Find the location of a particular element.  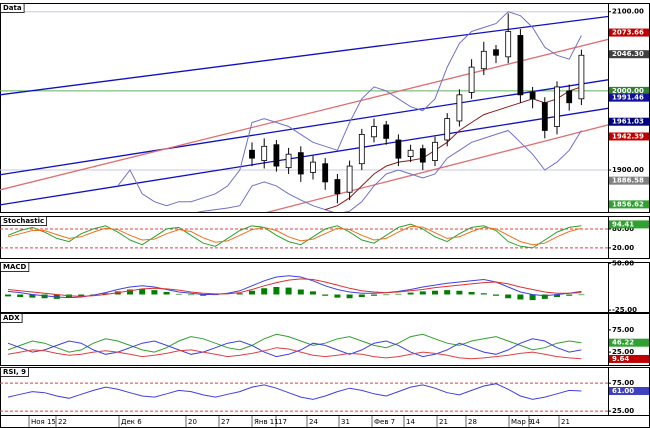

x-tick-label: Дек 6 is located at coordinates (131, 422).